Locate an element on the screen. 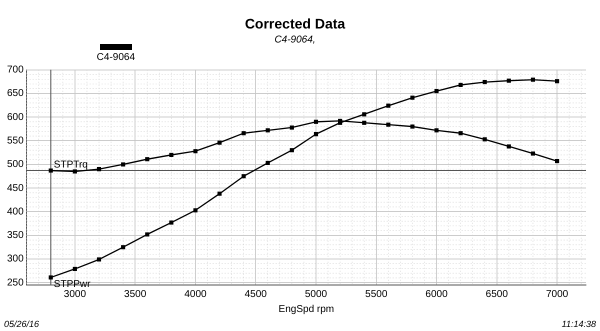 The height and width of the screenshot is (331, 600). x-tick-label: 3000 is located at coordinates (75, 294).